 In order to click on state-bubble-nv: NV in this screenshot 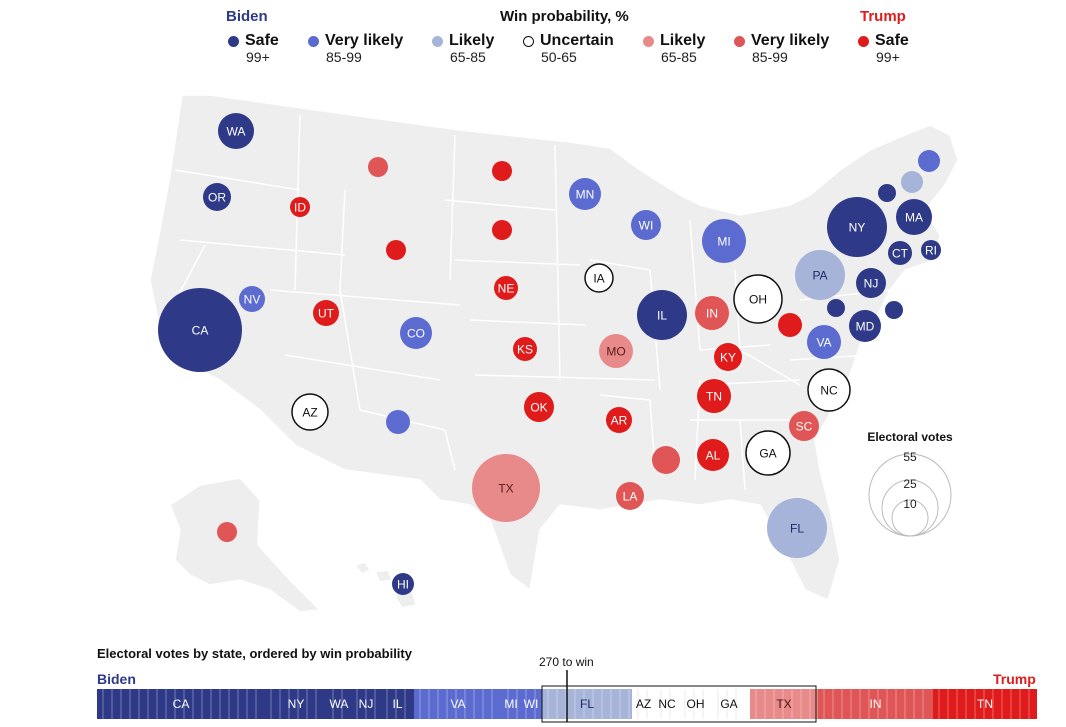, I will do `click(252, 299)`.